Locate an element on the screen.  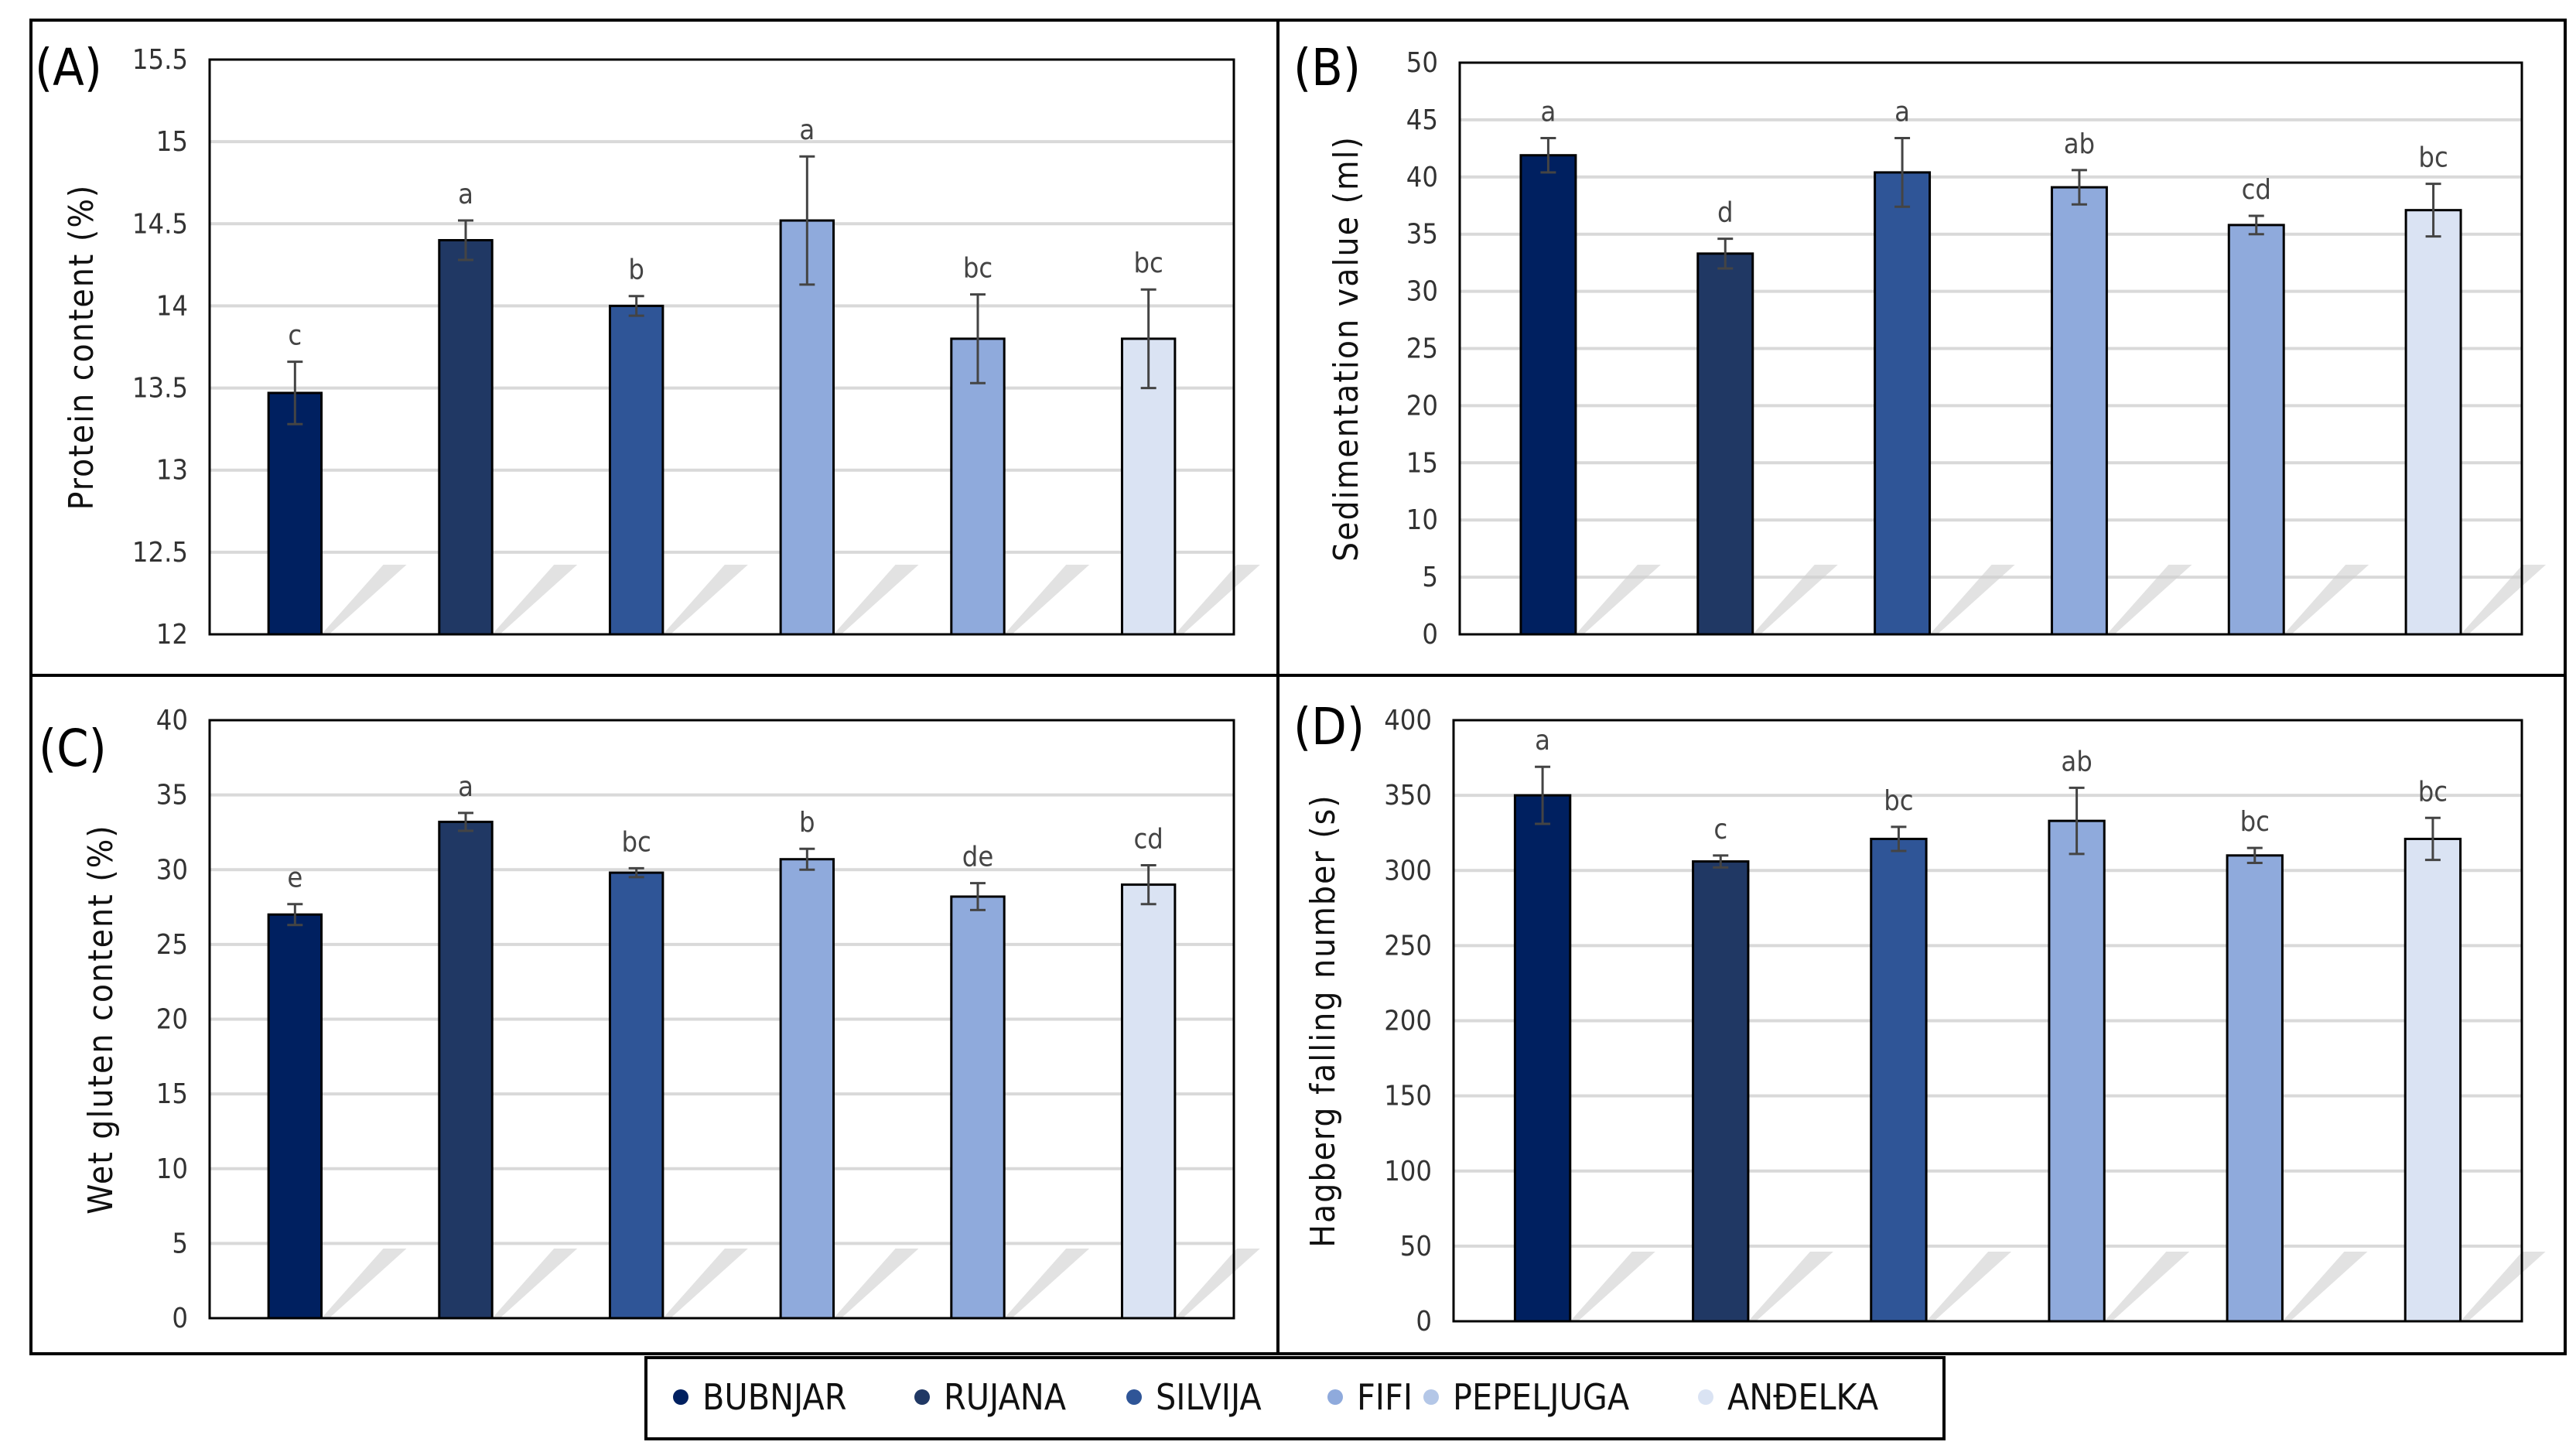
y-tick-label: 14 is located at coordinates (172, 306).